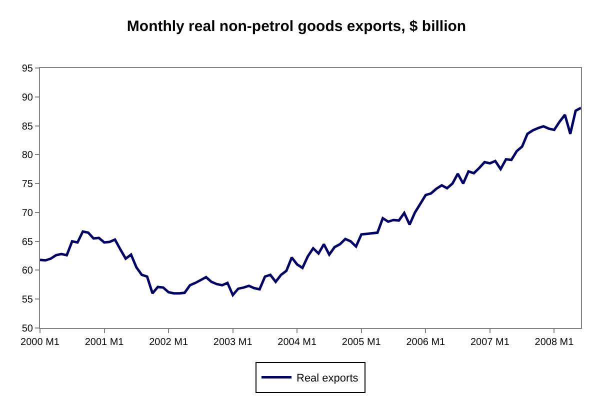 The height and width of the screenshot is (405, 593). I want to click on y-tick-label: 65, so click(28, 242).